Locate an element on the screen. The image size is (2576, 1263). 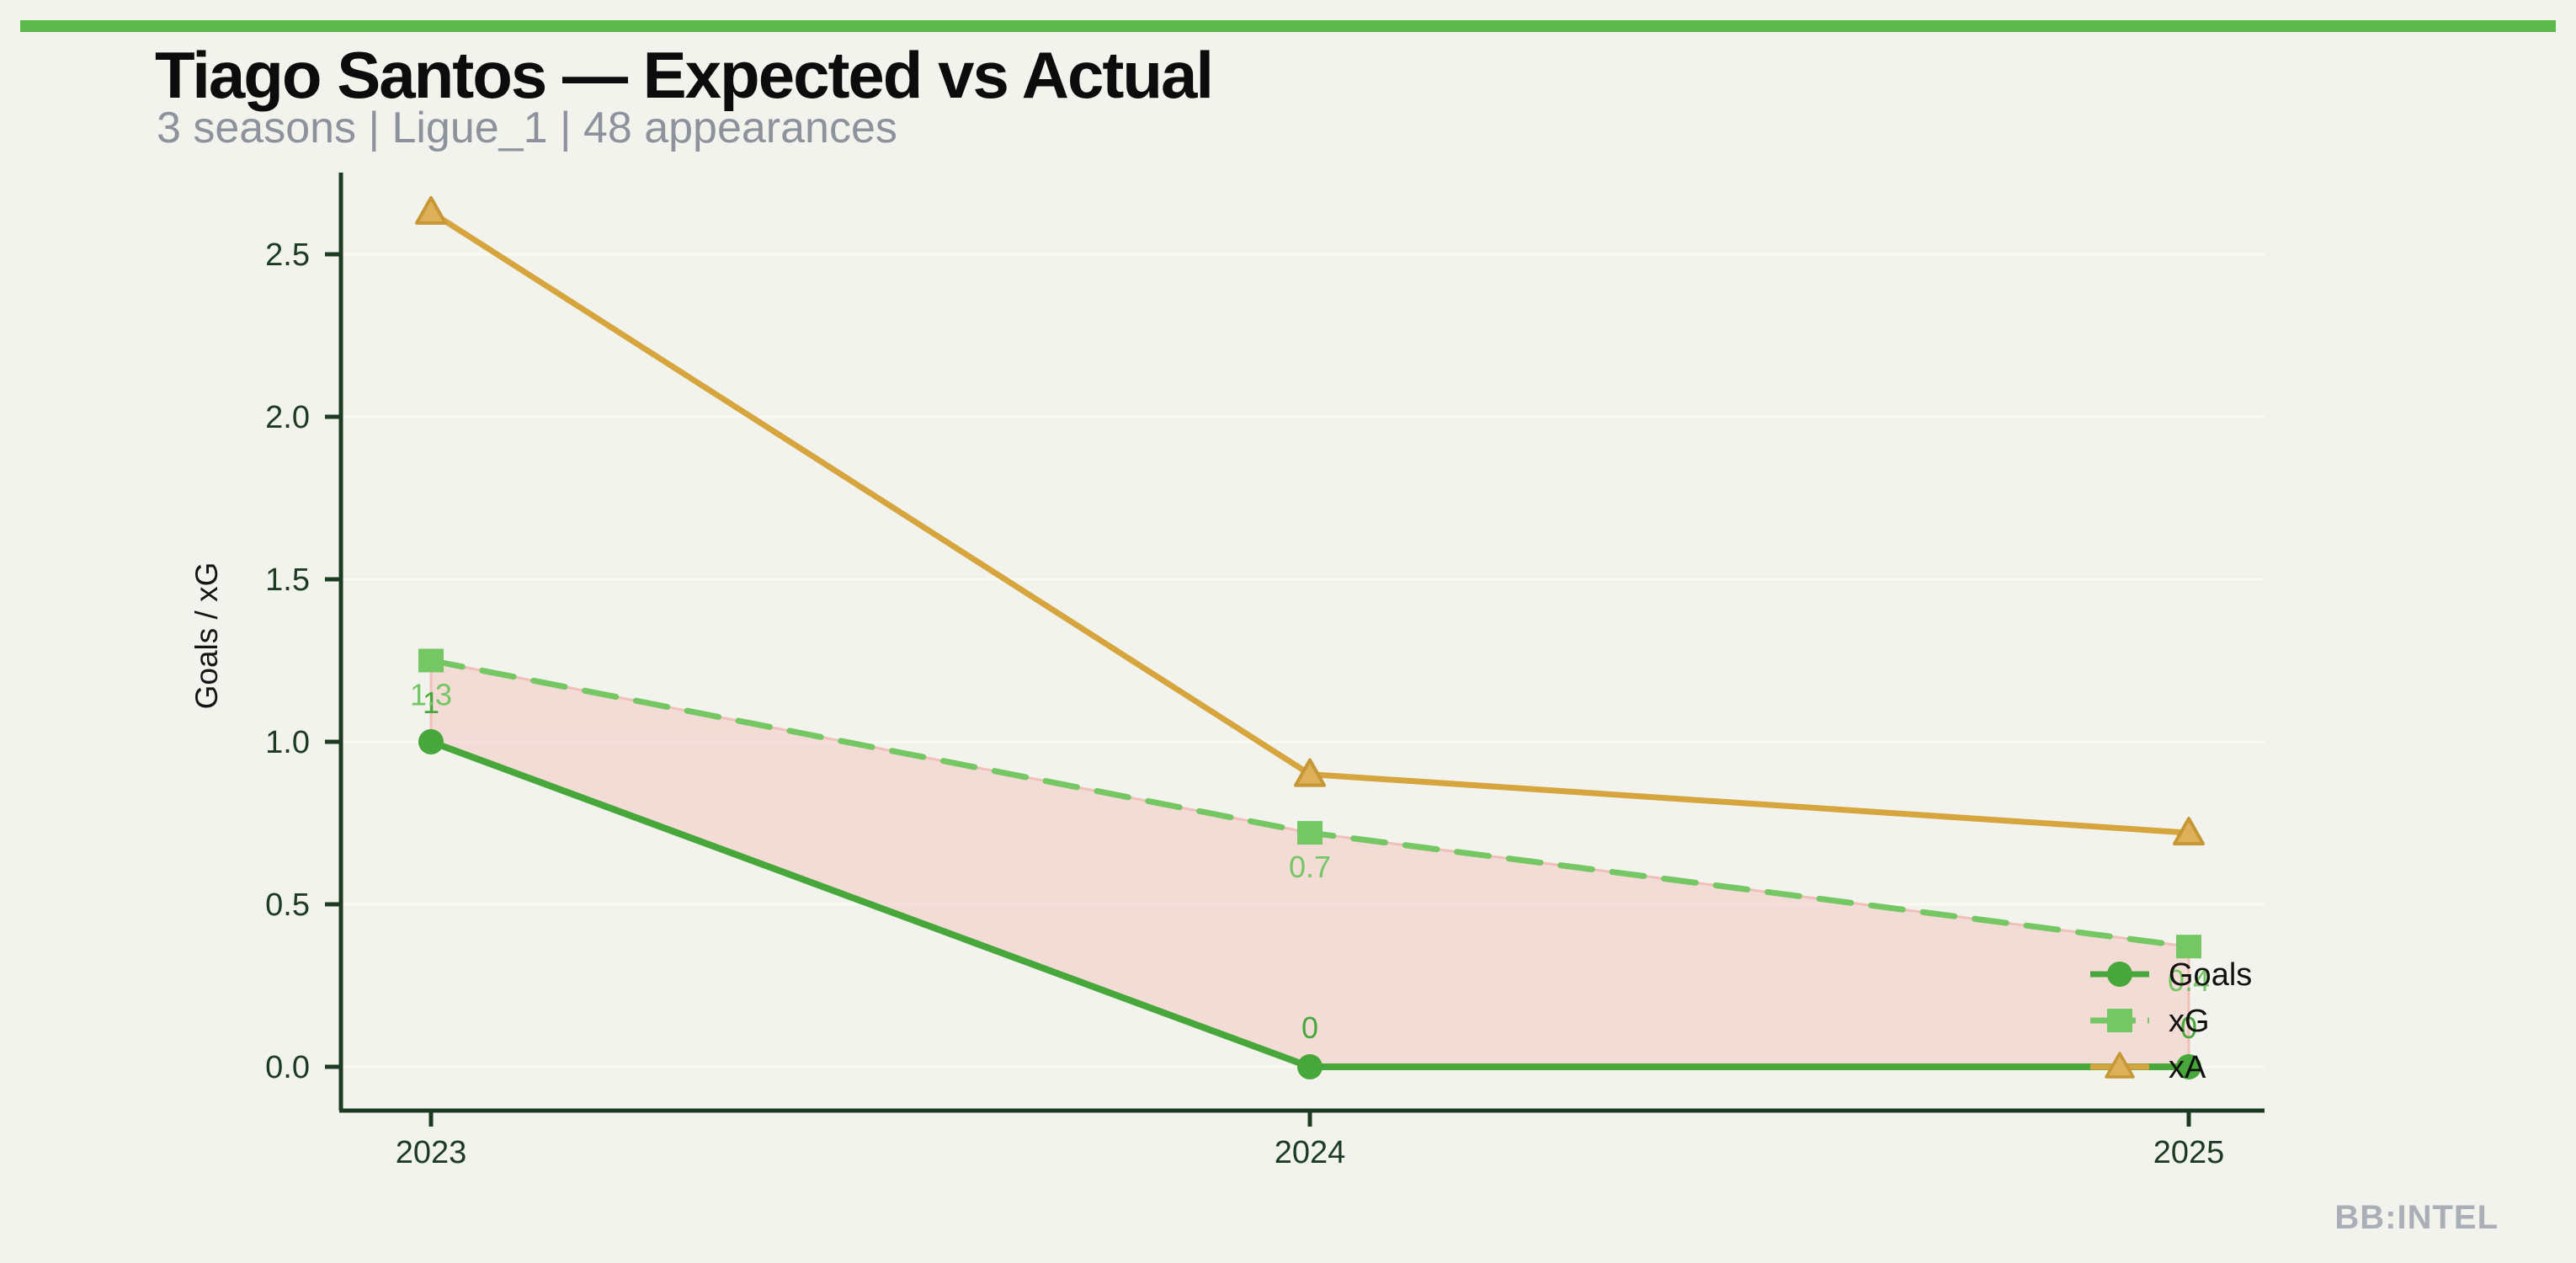
xg-point-label: 0.4 is located at coordinates (2189, 980).